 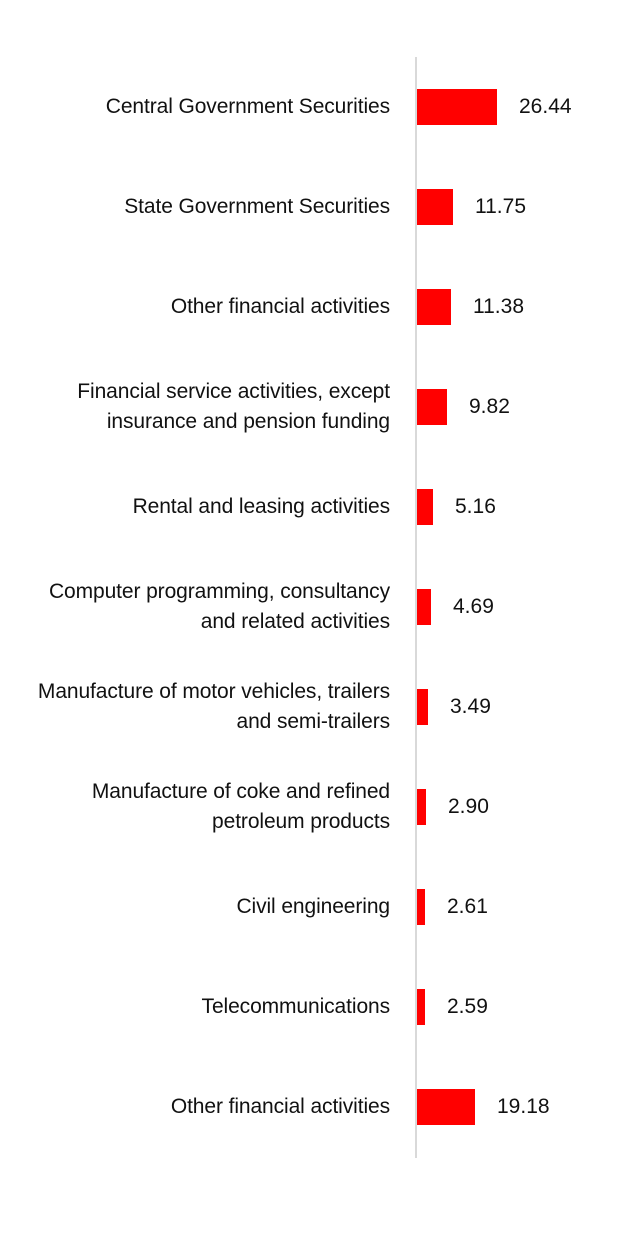 What do you see at coordinates (467, 906) in the screenshot?
I see `value-label: 2.61` at bounding box center [467, 906].